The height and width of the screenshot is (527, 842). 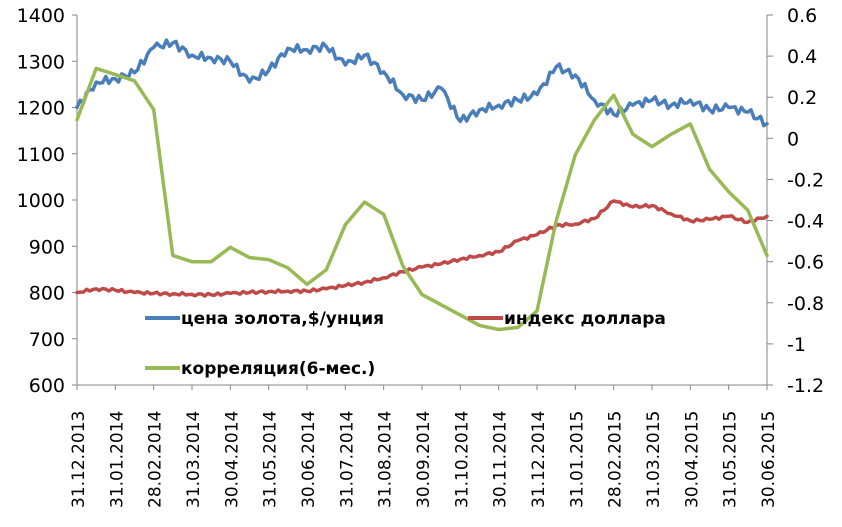 I want to click on legend-item-correlation: корреляция(6-мес.), so click(x=260, y=369).